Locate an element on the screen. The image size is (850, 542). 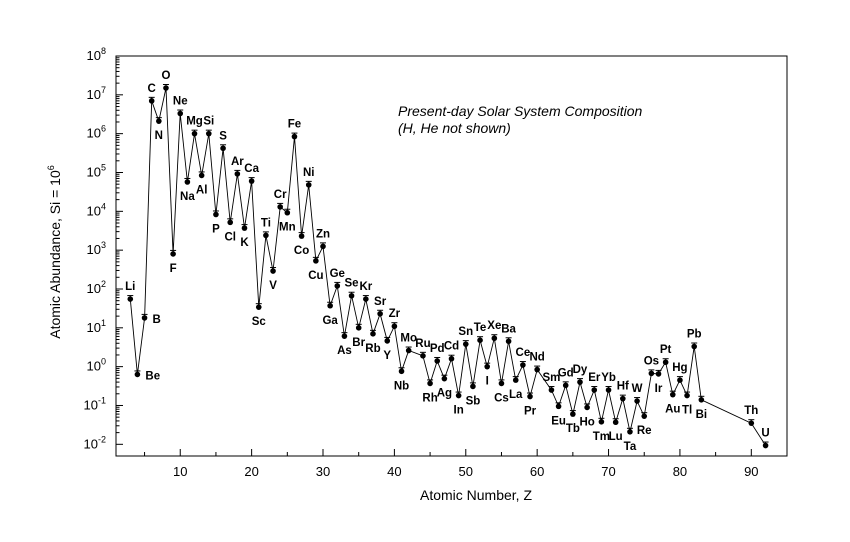
element-label-sc: Sc is located at coordinates (259, 322).